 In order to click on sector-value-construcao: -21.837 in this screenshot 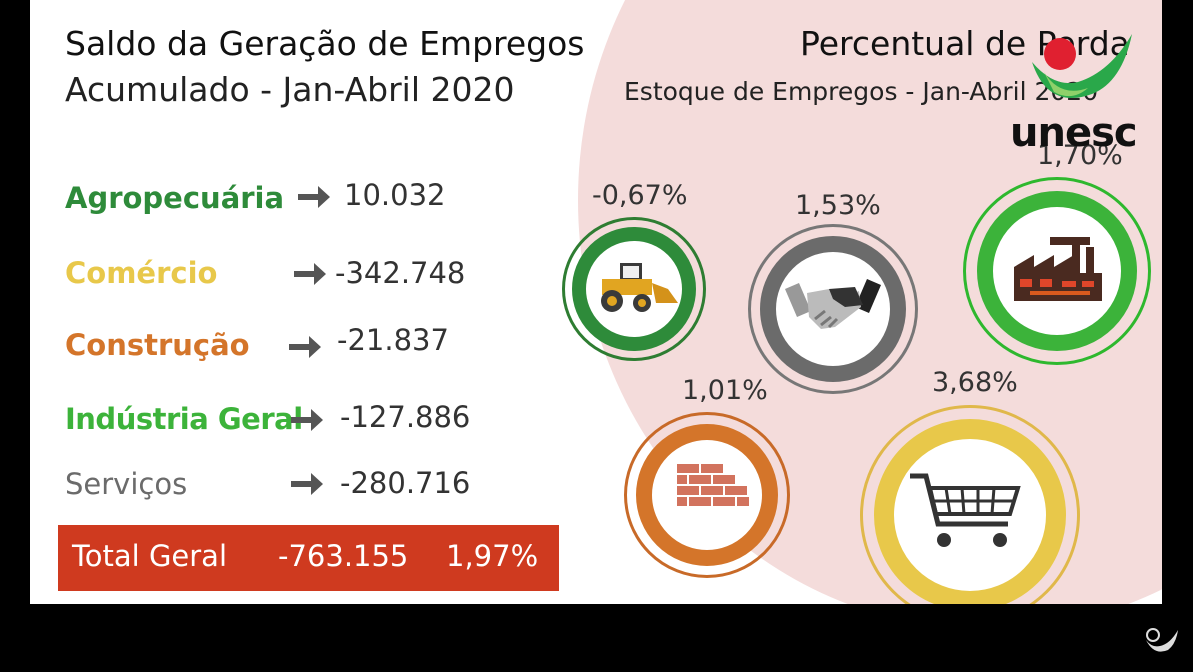, I will do `click(393, 340)`.